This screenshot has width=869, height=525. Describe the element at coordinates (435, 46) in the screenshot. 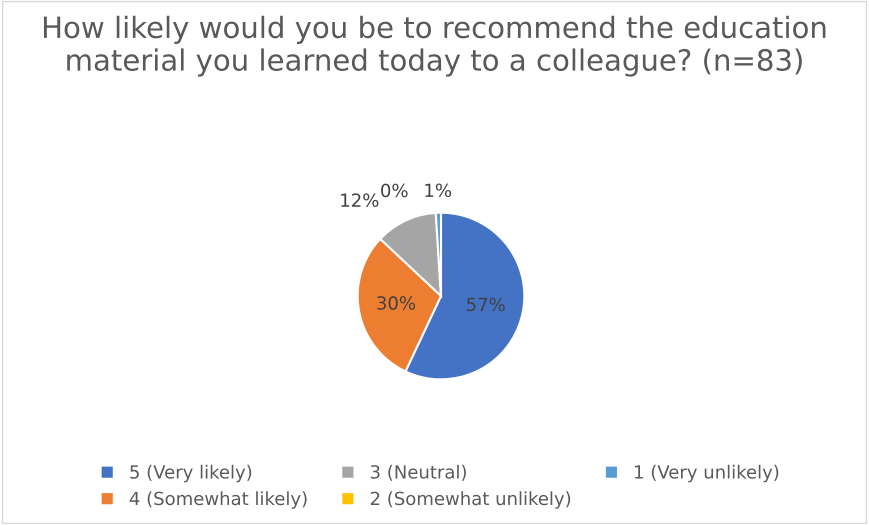

I see `chart-title: How likely would you be to recommend the education material you learned today to a colleague? (n=83)` at that location.